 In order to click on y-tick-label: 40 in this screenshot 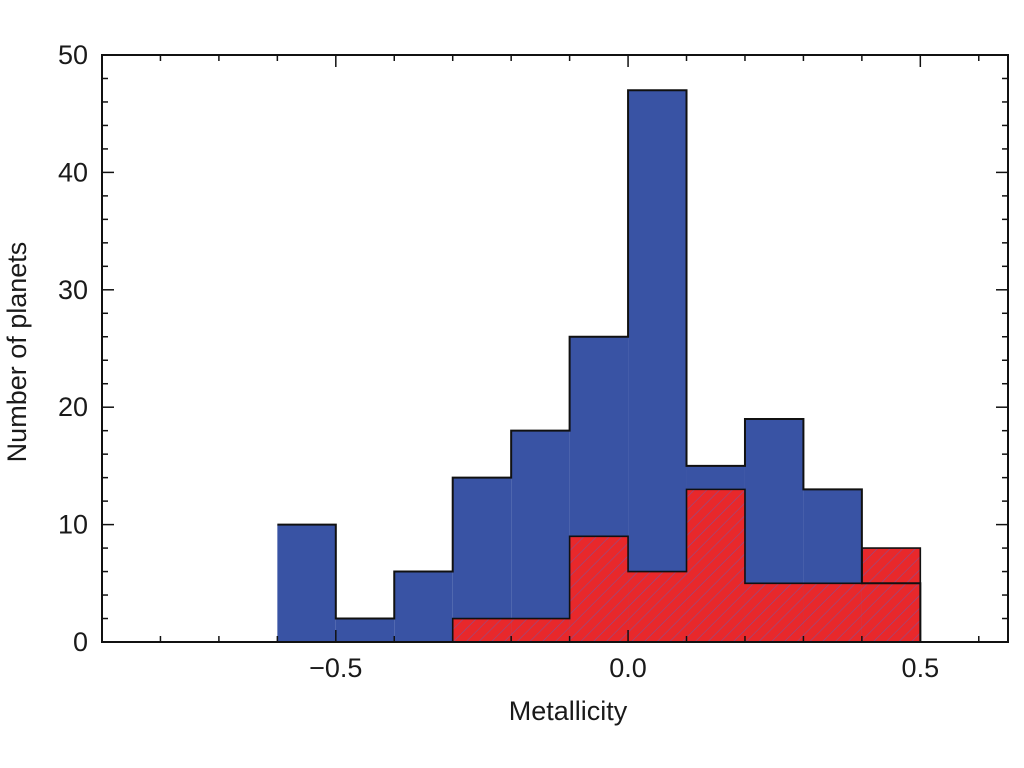, I will do `click(73, 172)`.